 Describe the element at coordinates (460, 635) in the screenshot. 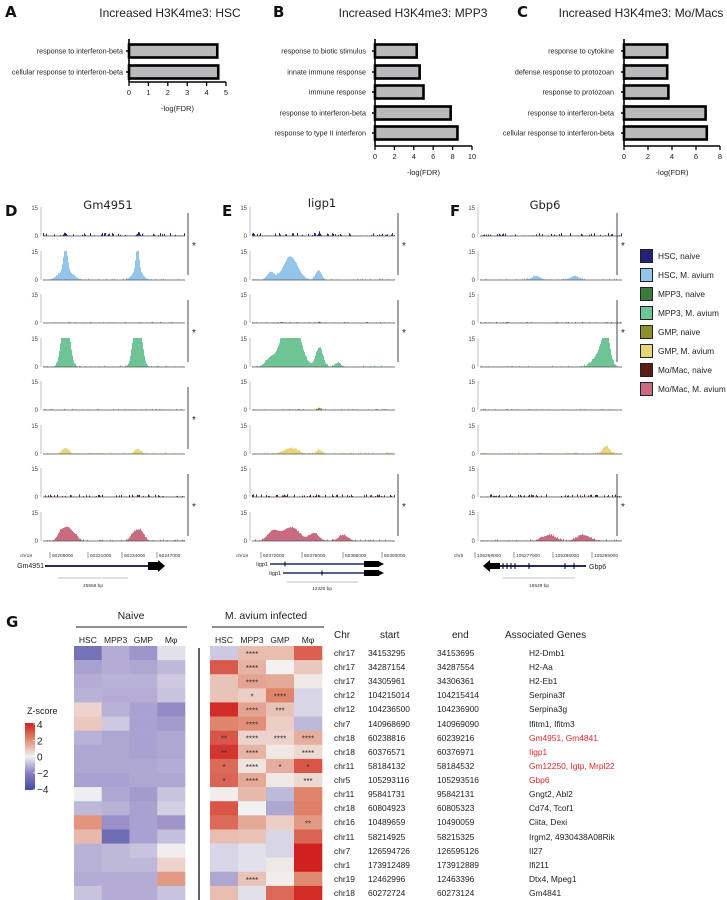

I see `table-header-end: end` at that location.